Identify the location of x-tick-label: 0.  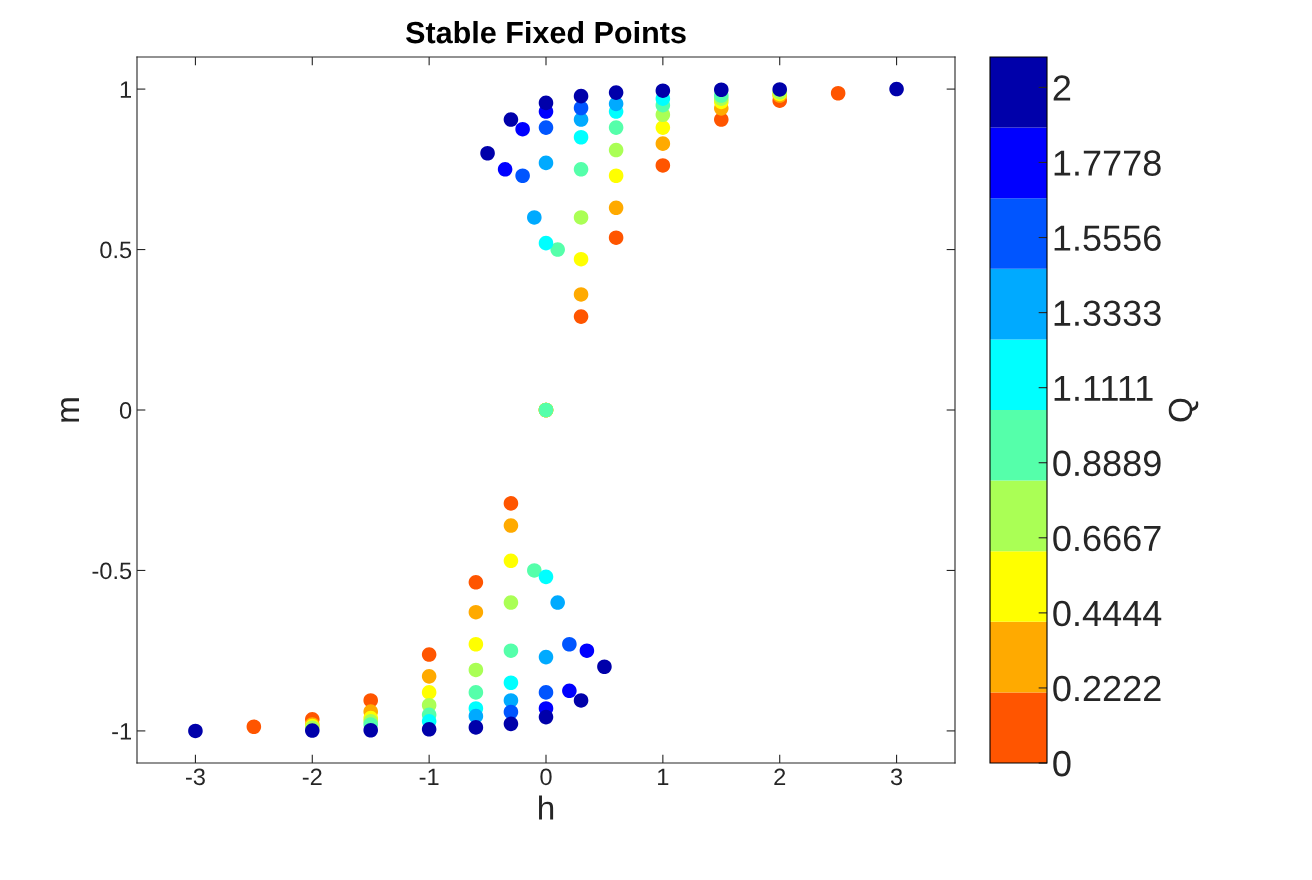
(546, 777).